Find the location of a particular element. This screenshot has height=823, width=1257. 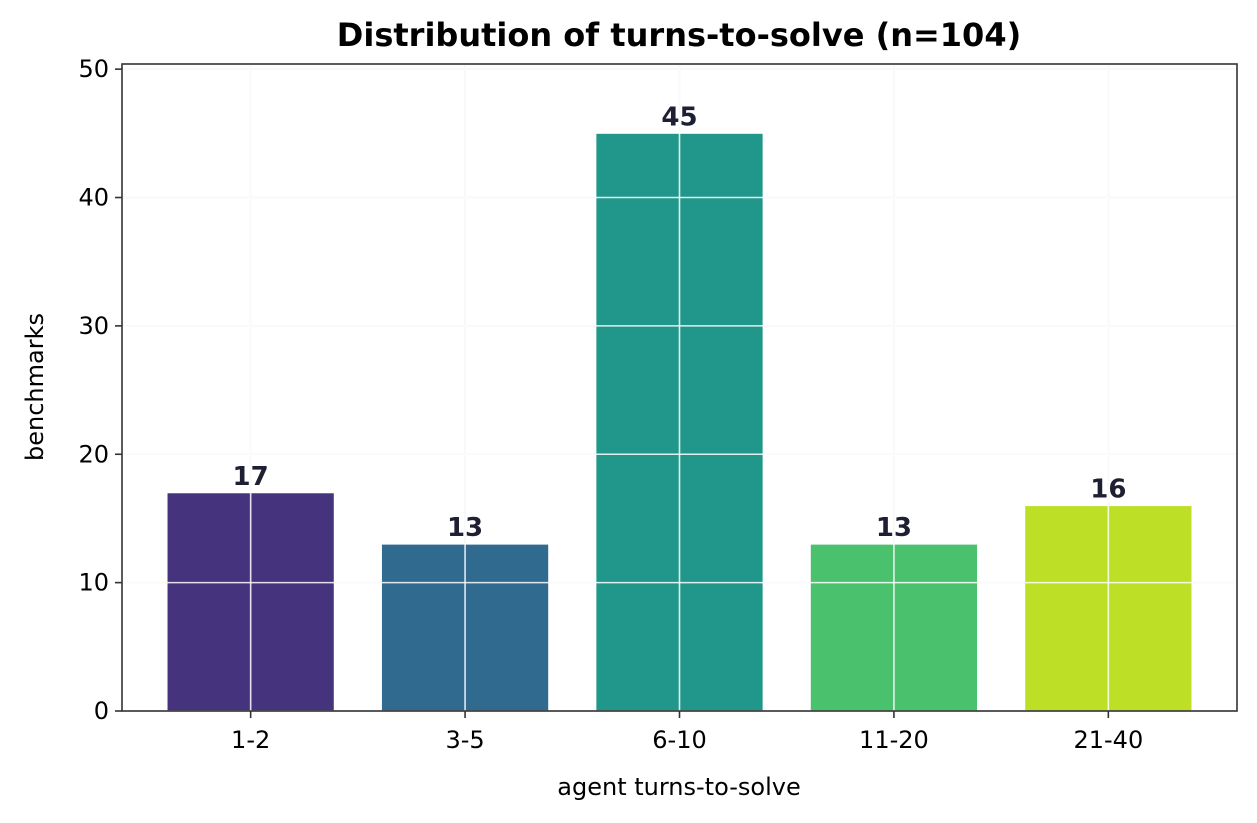

x-axis-ticks: 1-2 3-5 6-10 11-20 21-40 is located at coordinates (687, 732).